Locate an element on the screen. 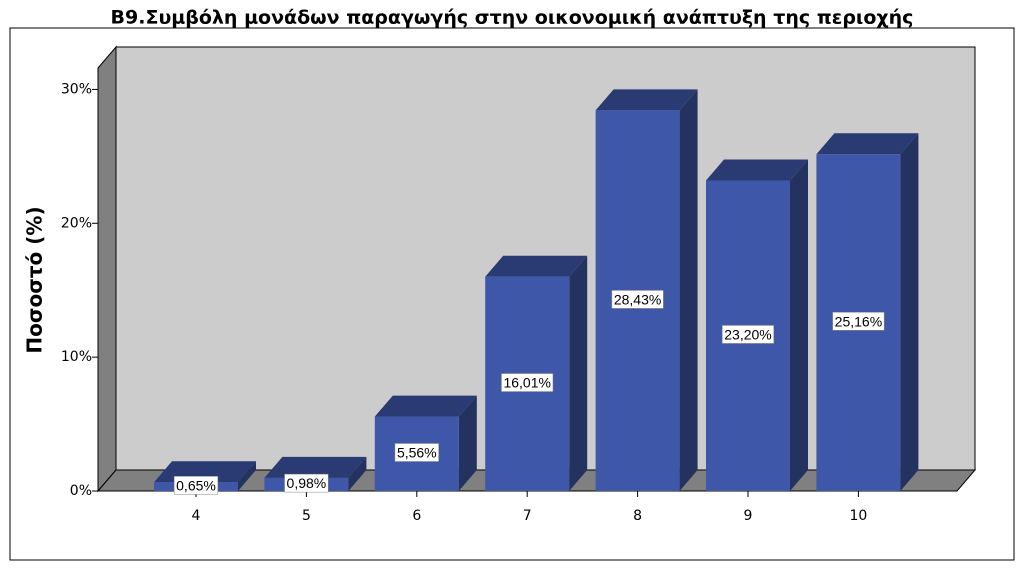 The height and width of the screenshot is (568, 1024). x-tick-label: 6 is located at coordinates (416, 516).